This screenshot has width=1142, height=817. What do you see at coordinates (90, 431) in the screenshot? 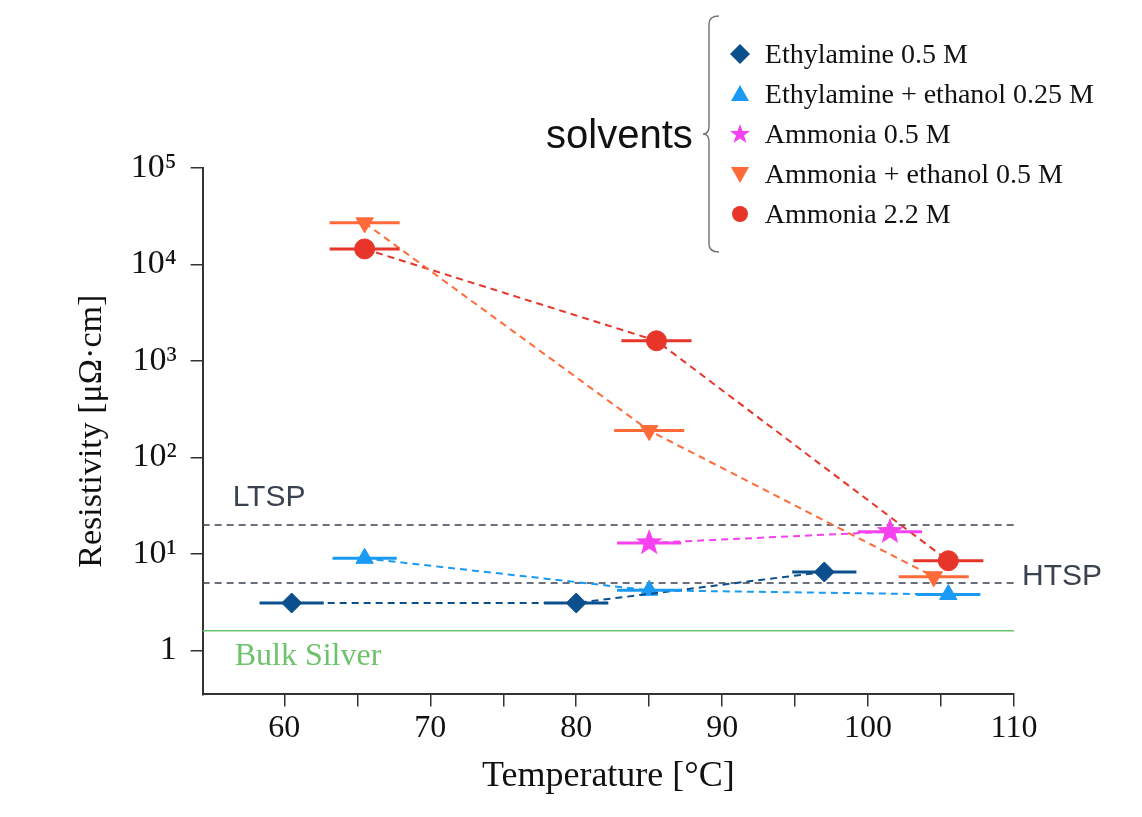
I see `y-axis-title: Resistivity [μΩ·cm]` at bounding box center [90, 431].